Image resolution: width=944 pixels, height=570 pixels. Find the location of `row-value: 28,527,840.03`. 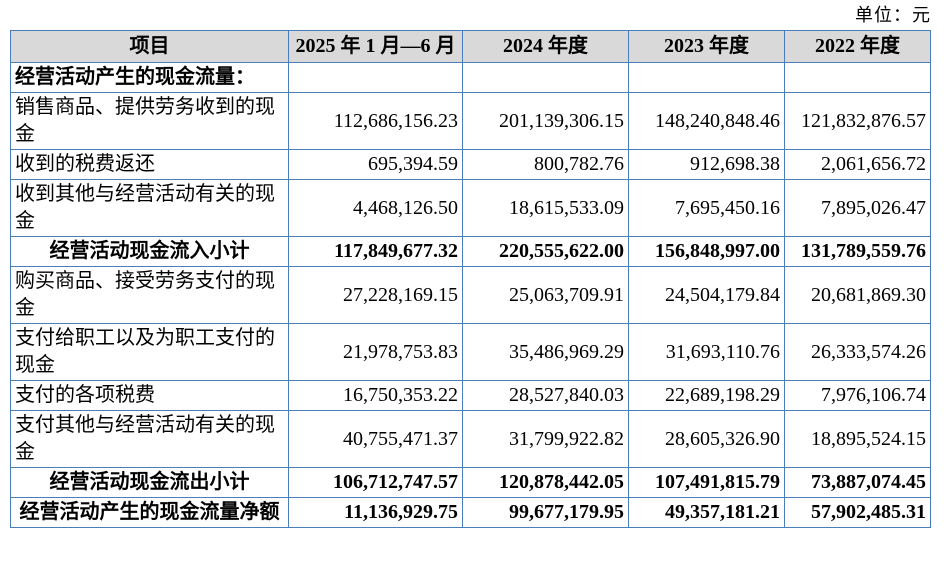

row-value: 28,527,840.03 is located at coordinates (545, 395).